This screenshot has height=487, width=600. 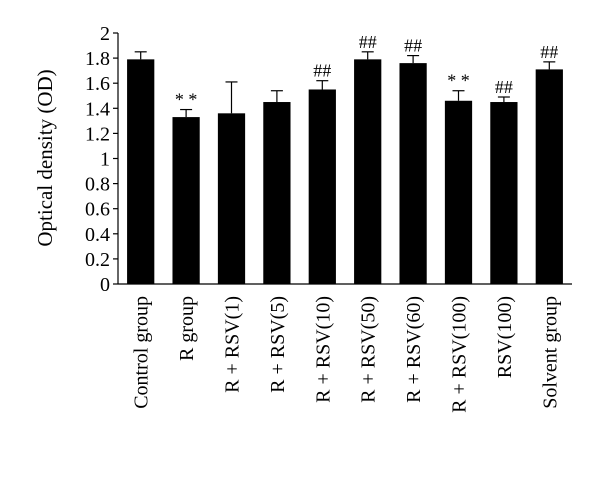 What do you see at coordinates (105, 34) in the screenshot?
I see `y-tick-label: 2` at bounding box center [105, 34].